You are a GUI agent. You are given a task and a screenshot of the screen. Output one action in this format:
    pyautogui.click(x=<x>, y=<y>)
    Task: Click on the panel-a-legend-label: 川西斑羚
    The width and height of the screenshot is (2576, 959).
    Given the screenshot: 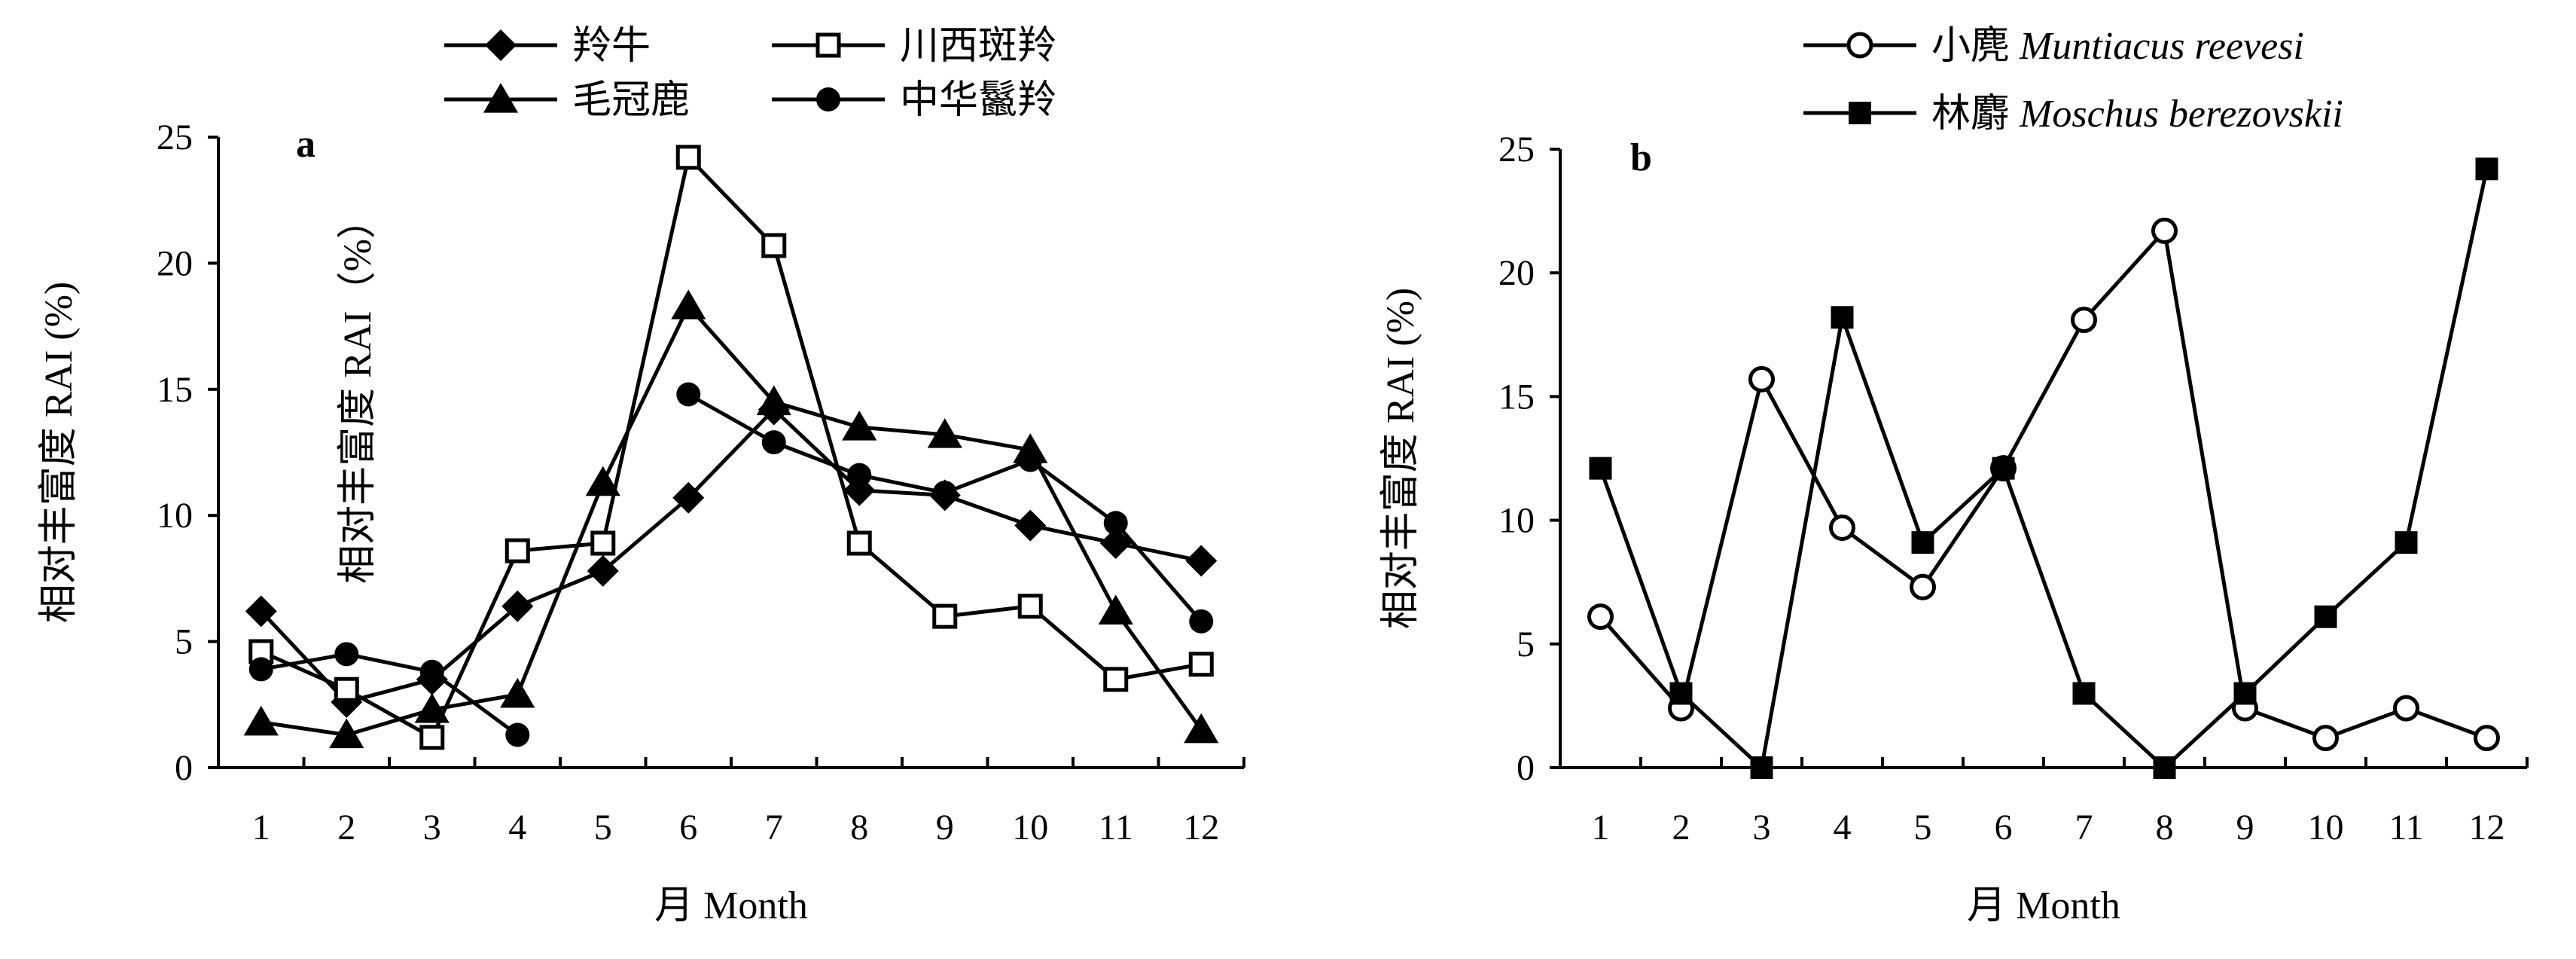 What is the action you would take?
    pyautogui.click(x=978, y=46)
    